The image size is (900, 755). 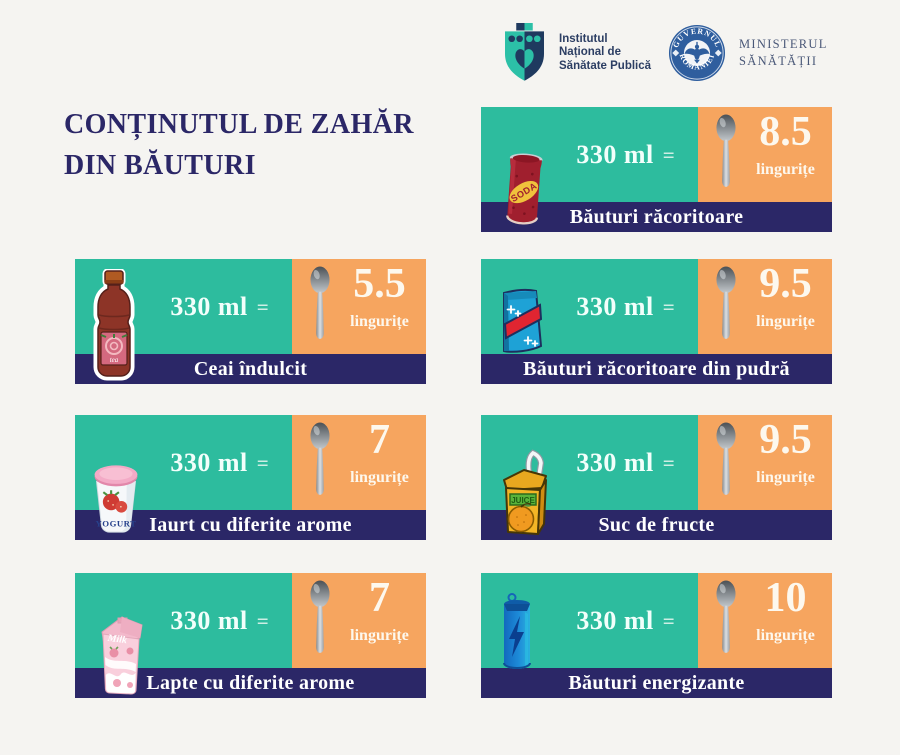 I want to click on energy-can-icon, so click(x=517, y=633).